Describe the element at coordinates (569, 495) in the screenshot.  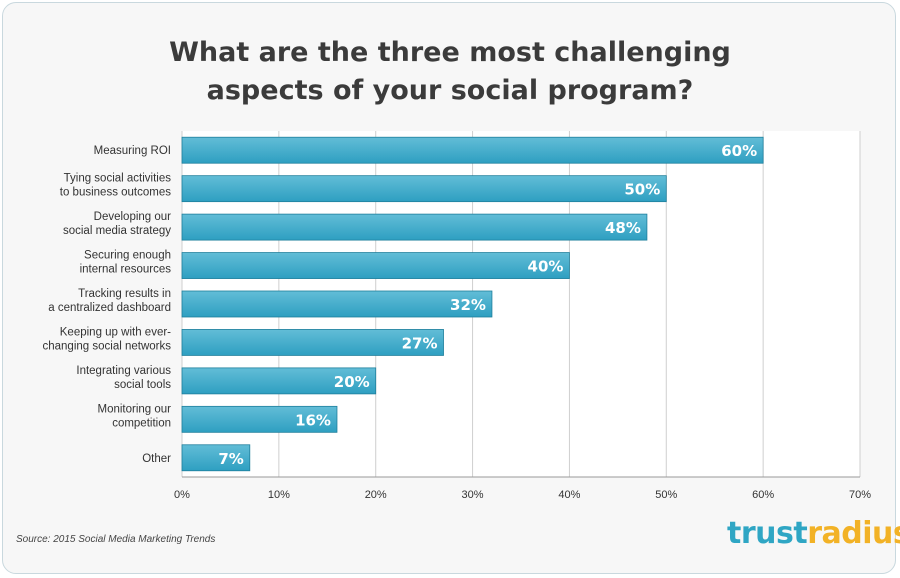
I see `x-tick-label: 40%` at that location.